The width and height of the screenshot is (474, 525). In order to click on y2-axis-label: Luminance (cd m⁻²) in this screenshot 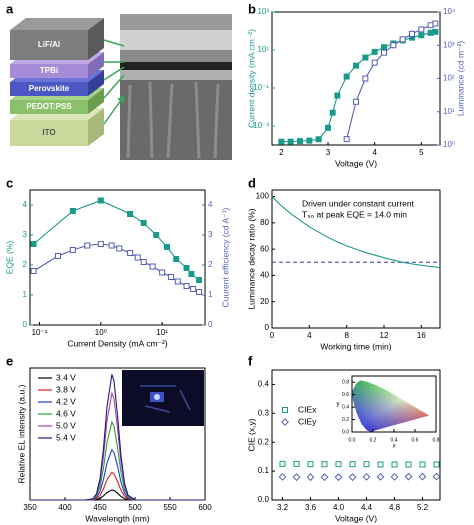, I will do `click(460, 79)`.